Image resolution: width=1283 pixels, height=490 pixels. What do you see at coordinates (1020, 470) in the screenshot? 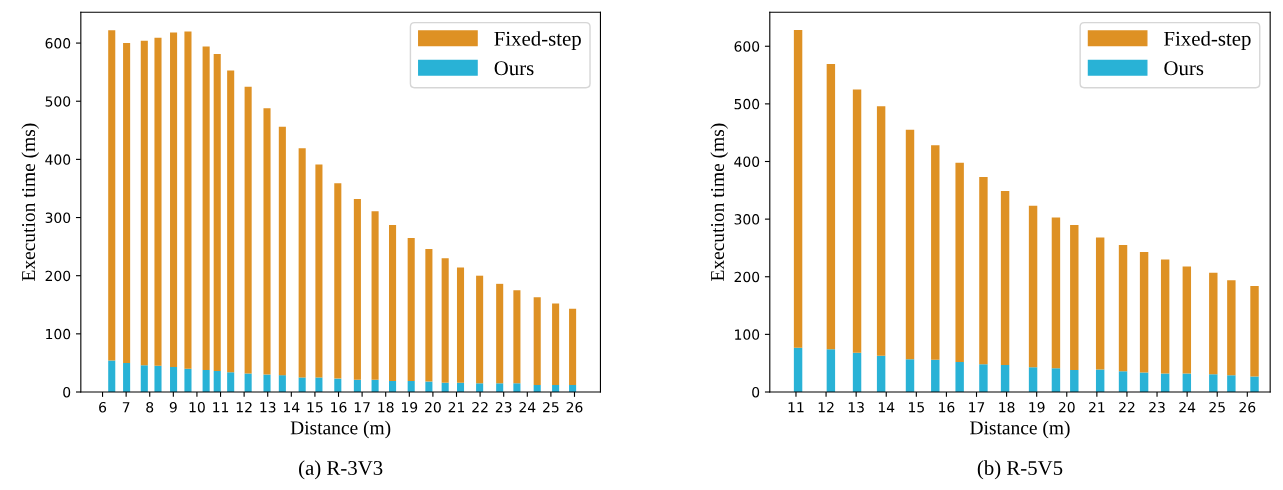
I see `text: (b) R-5V5` at bounding box center [1020, 470].